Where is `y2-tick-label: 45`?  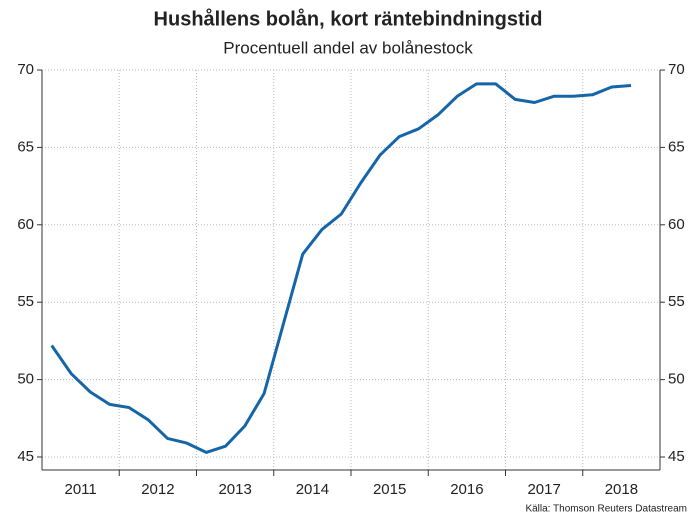
y2-tick-label: 45 is located at coordinates (676, 456).